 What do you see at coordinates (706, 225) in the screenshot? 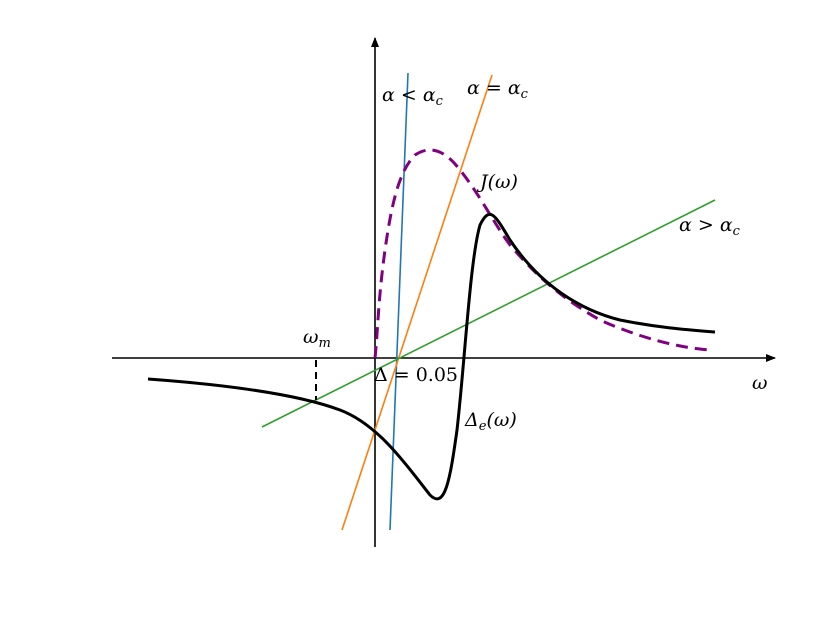
I see `label-part: α > α` at bounding box center [706, 225].